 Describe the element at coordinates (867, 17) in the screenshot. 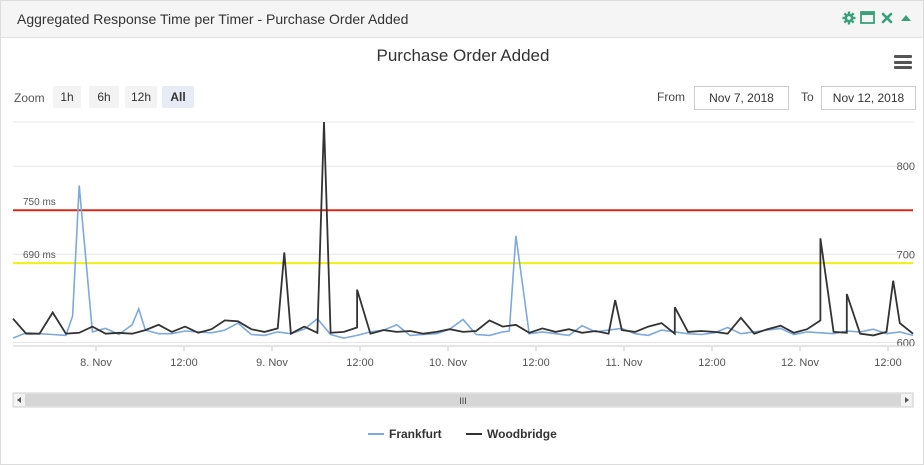

I see `maximize-icon` at that location.